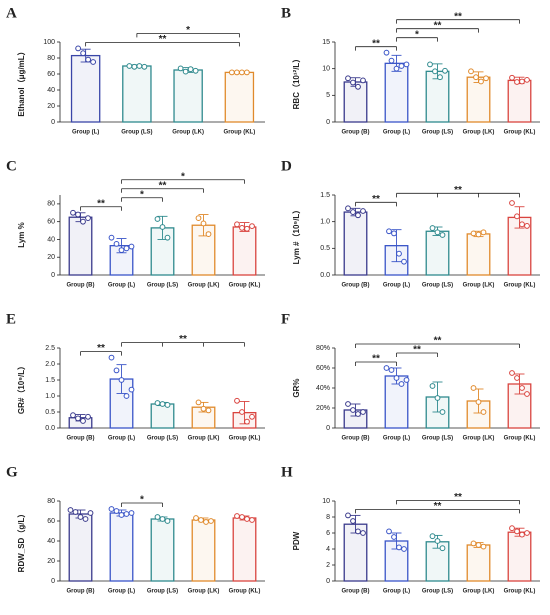 Image resolution: width=550 pixels, height=615 pixels. I want to click on panel-label: H, so click(287, 472).